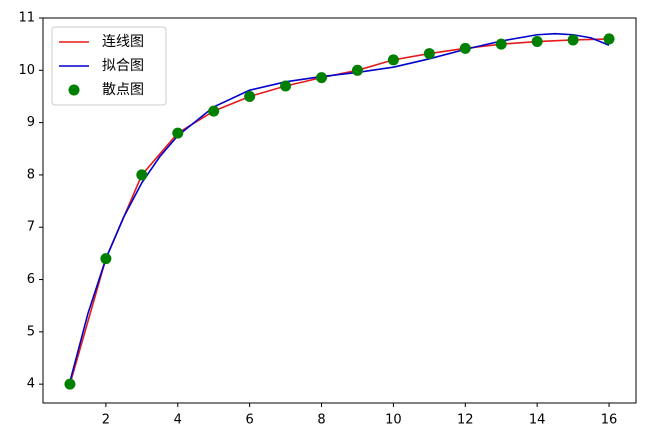 The height and width of the screenshot is (446, 650). Describe the element at coordinates (26, 70) in the screenshot. I see `y-tick-label: 10` at that location.